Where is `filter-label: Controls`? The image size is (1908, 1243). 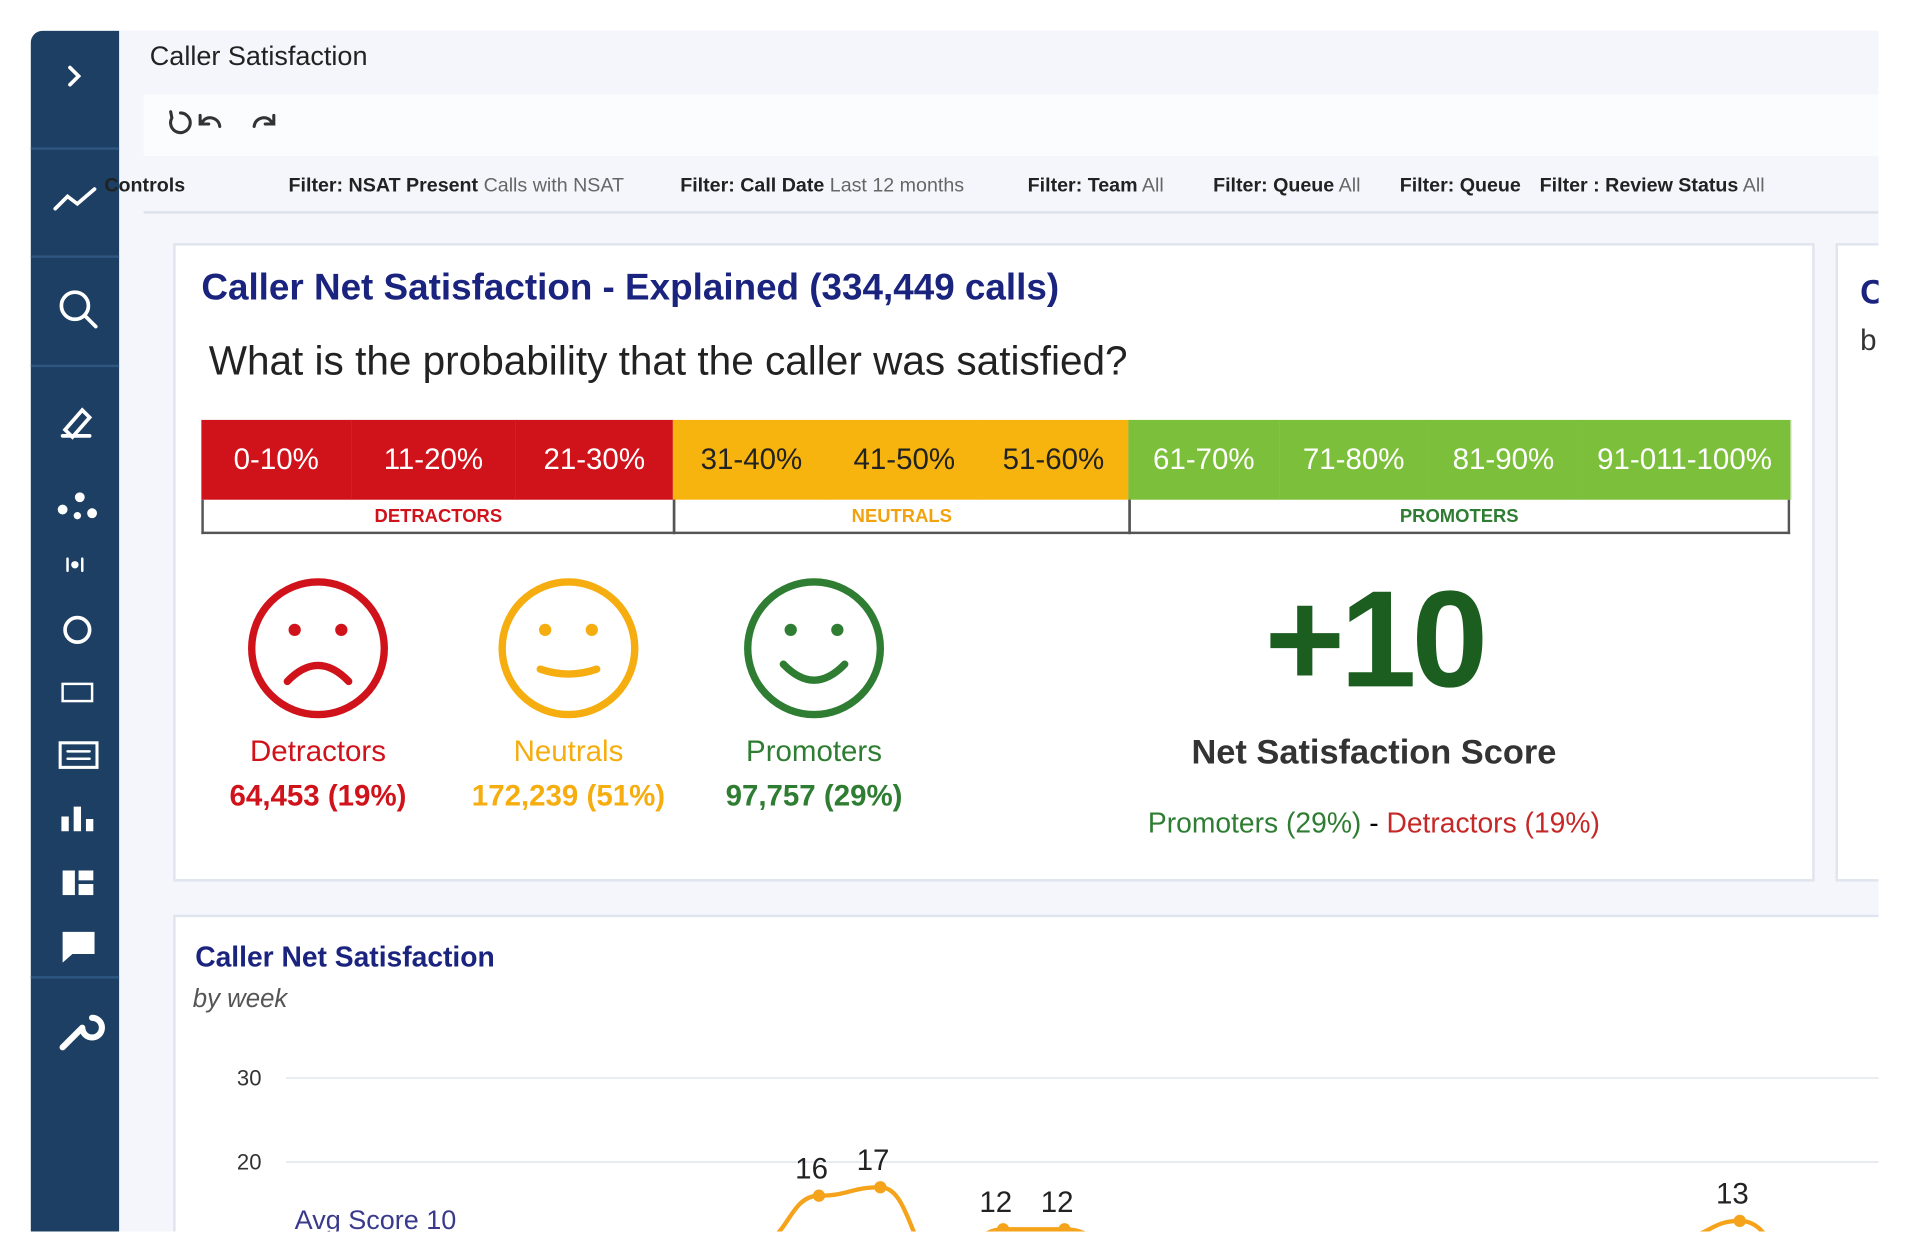 filter-label: Controls is located at coordinates (145, 186).